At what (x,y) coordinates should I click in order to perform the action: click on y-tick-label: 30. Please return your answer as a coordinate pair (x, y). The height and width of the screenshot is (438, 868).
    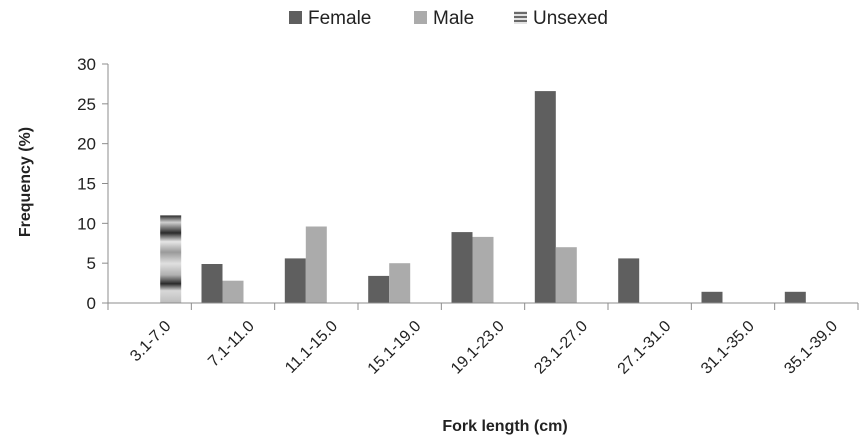
    Looking at the image, I should click on (86, 64).